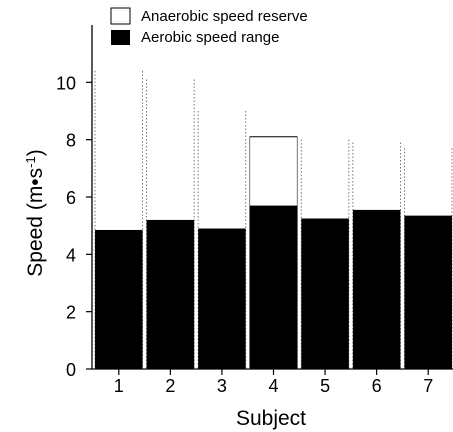 The image size is (453, 432). Describe the element at coordinates (428, 386) in the screenshot. I see `x-tick-label: 7` at that location.